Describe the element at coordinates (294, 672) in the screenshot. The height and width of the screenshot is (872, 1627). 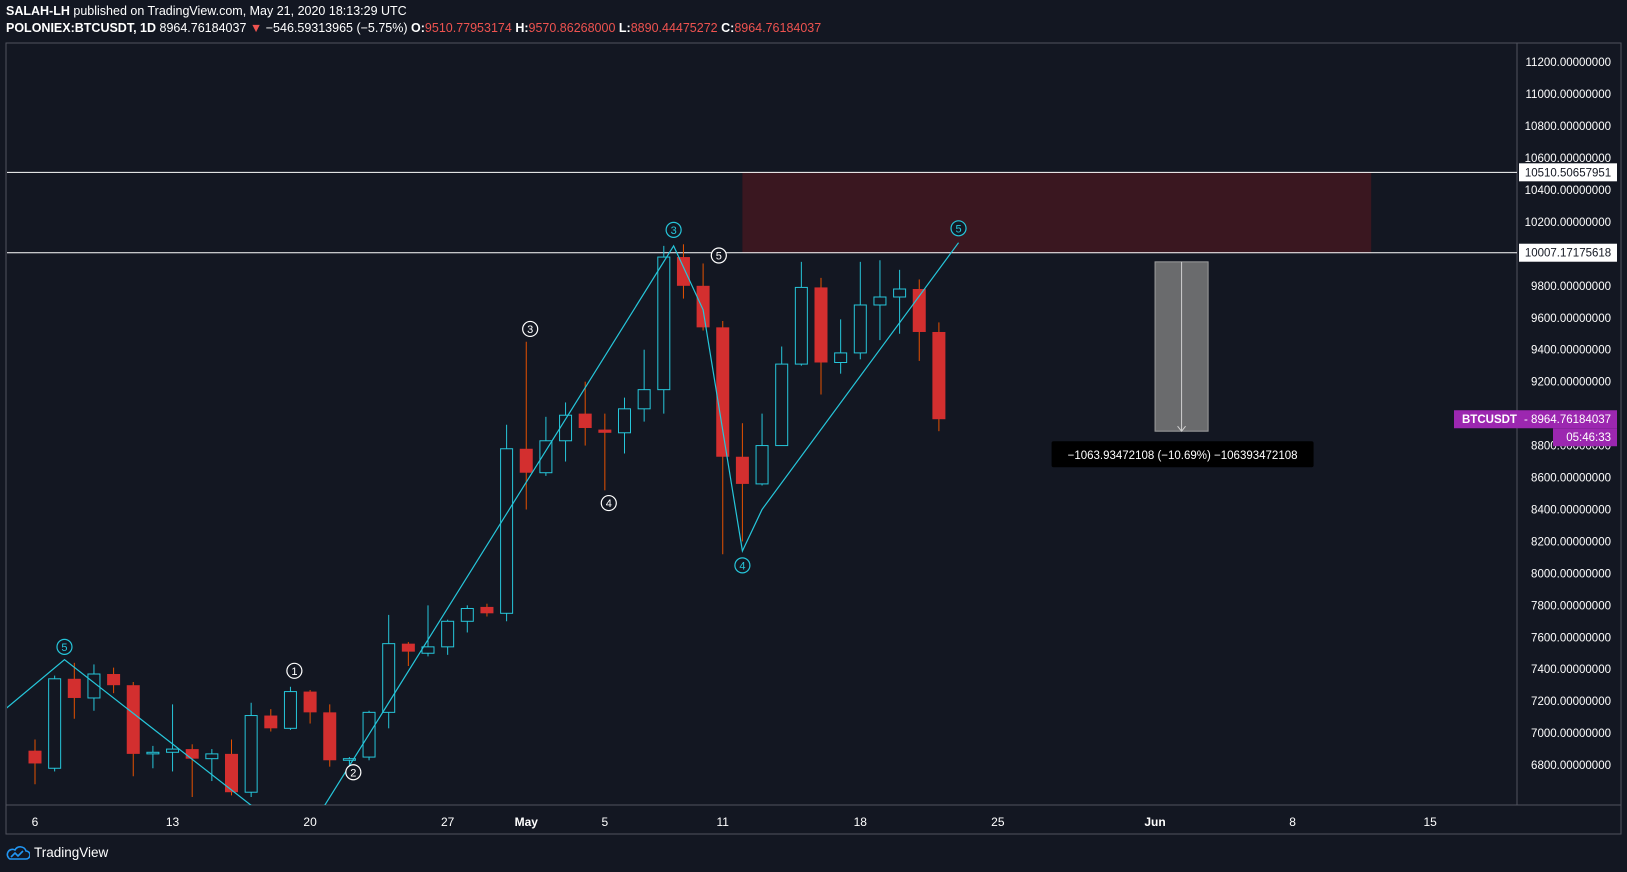
I see `wave-label-text: 1` at that location.